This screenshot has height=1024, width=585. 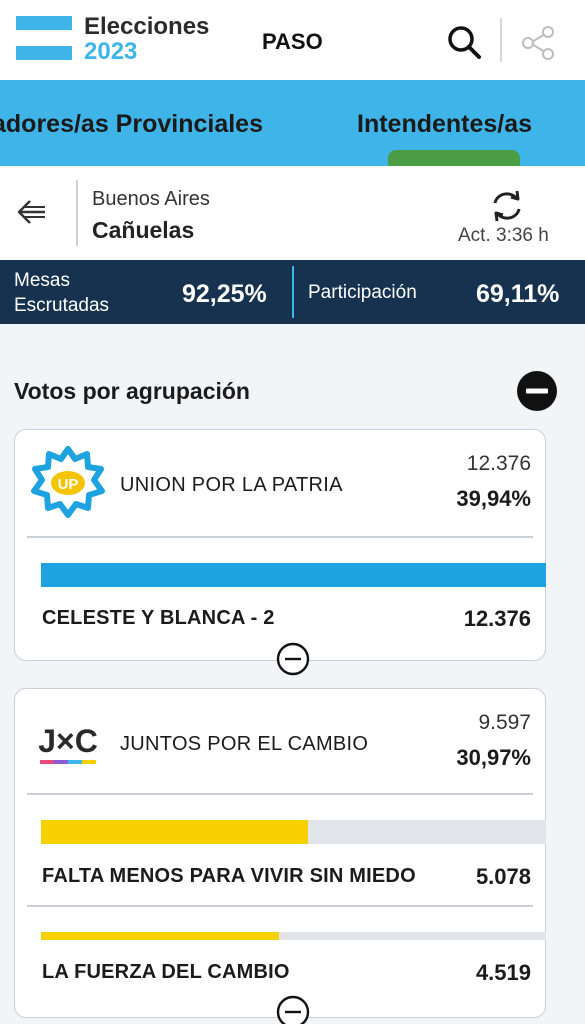 What do you see at coordinates (445, 124) in the screenshot?
I see `tab-intendentes: Intendentes/as` at bounding box center [445, 124].